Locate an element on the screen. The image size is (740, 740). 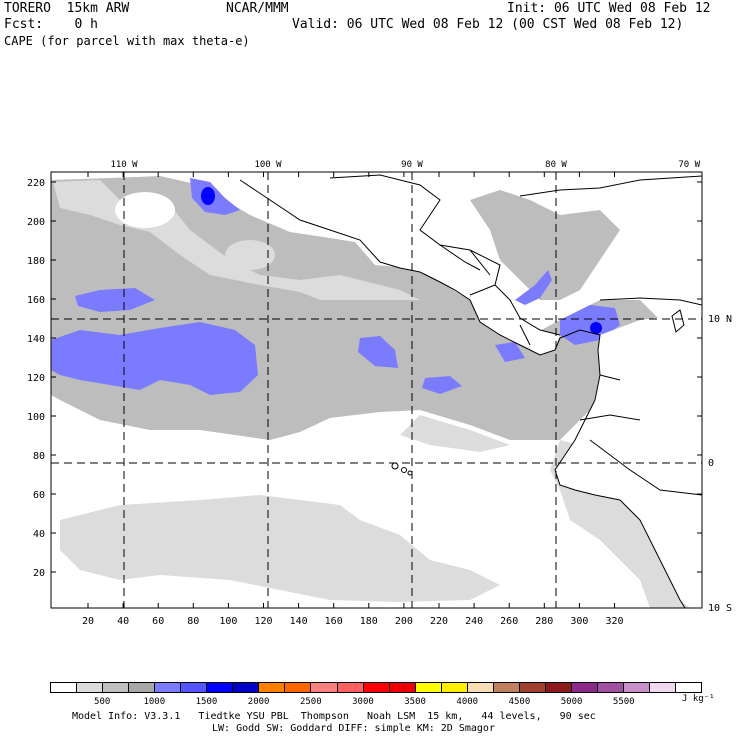
forecast-hour: Fcst: 0 h is located at coordinates (51, 24).